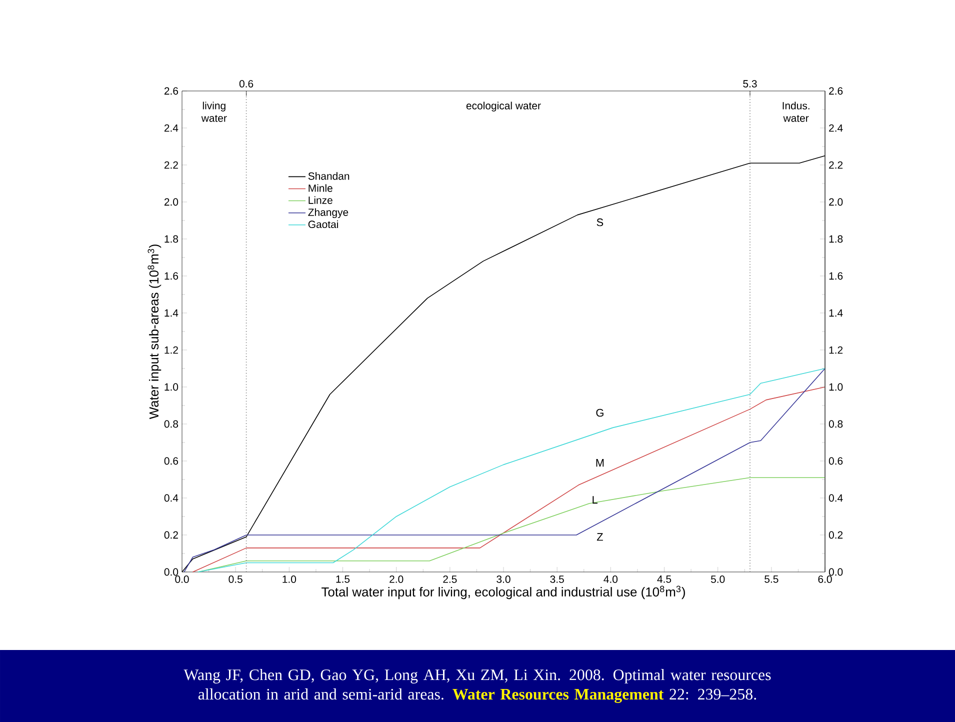 Image resolution: width=955 pixels, height=722 pixels. I want to click on annotation: ecological water, so click(503, 107).